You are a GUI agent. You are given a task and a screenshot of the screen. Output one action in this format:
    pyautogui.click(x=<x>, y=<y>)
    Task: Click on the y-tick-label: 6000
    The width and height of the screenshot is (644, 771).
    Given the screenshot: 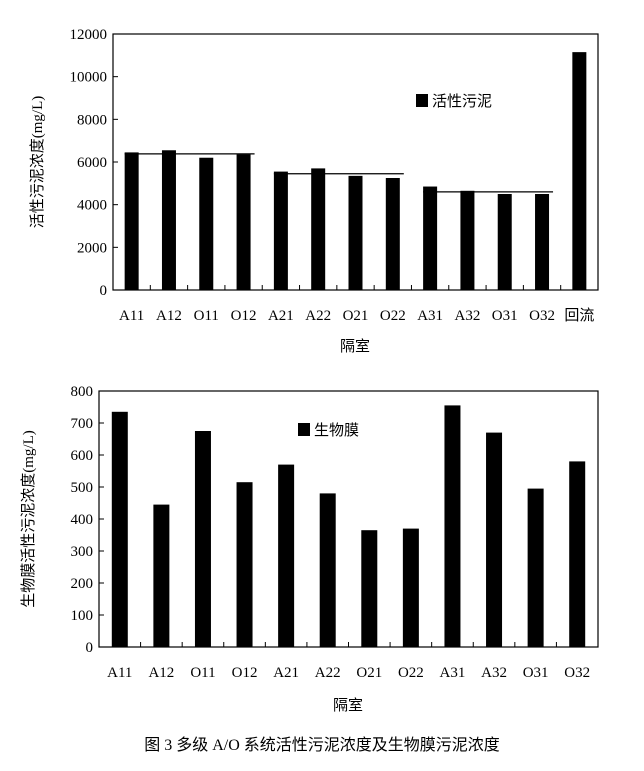 What is the action you would take?
    pyautogui.click(x=92, y=163)
    